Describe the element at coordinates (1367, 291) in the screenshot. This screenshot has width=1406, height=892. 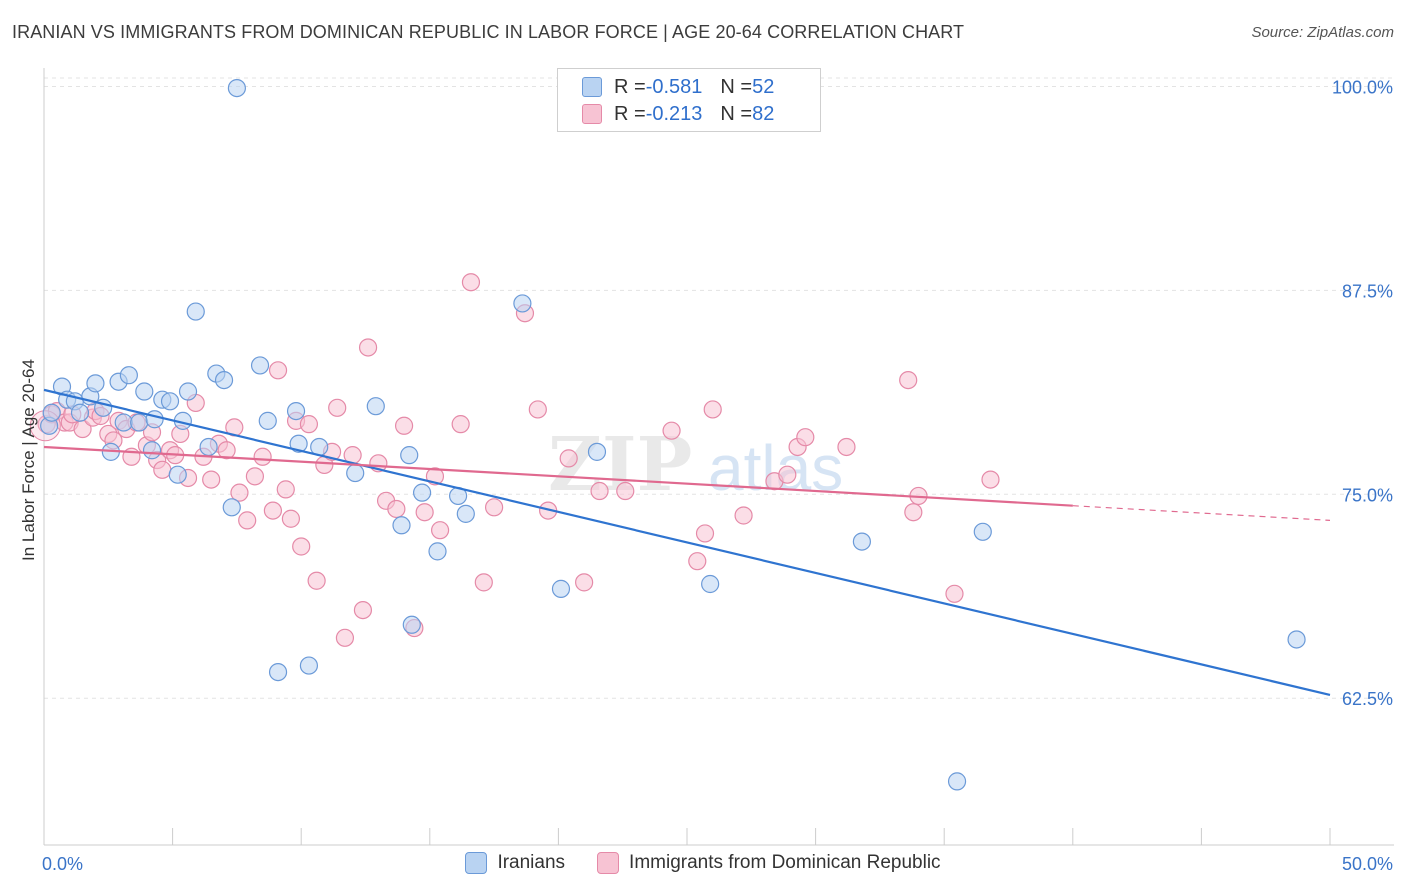
I see `y-tick-label: 87.5%` at that location.